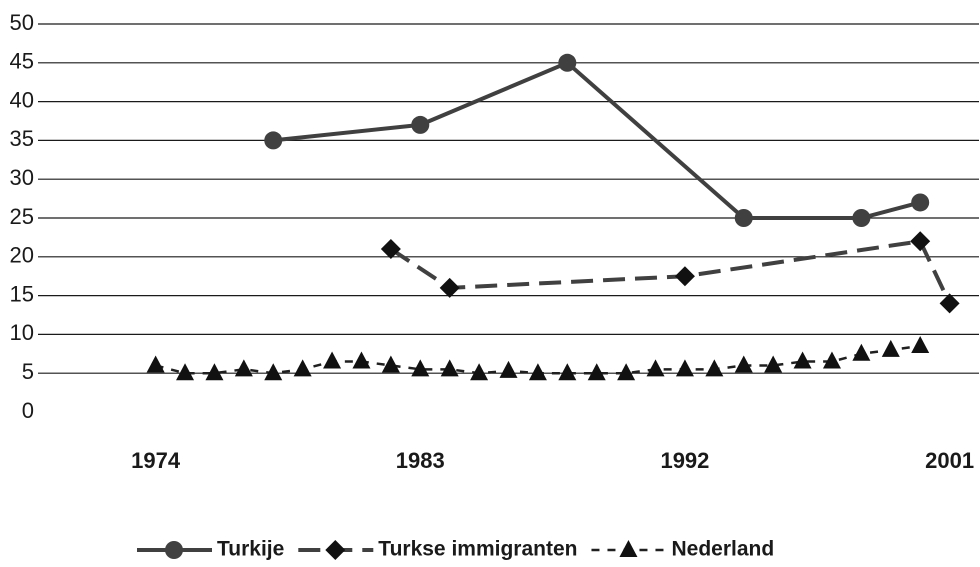 The width and height of the screenshot is (980, 567). What do you see at coordinates (949, 460) in the screenshot?
I see `x-tick-label: 2001` at bounding box center [949, 460].